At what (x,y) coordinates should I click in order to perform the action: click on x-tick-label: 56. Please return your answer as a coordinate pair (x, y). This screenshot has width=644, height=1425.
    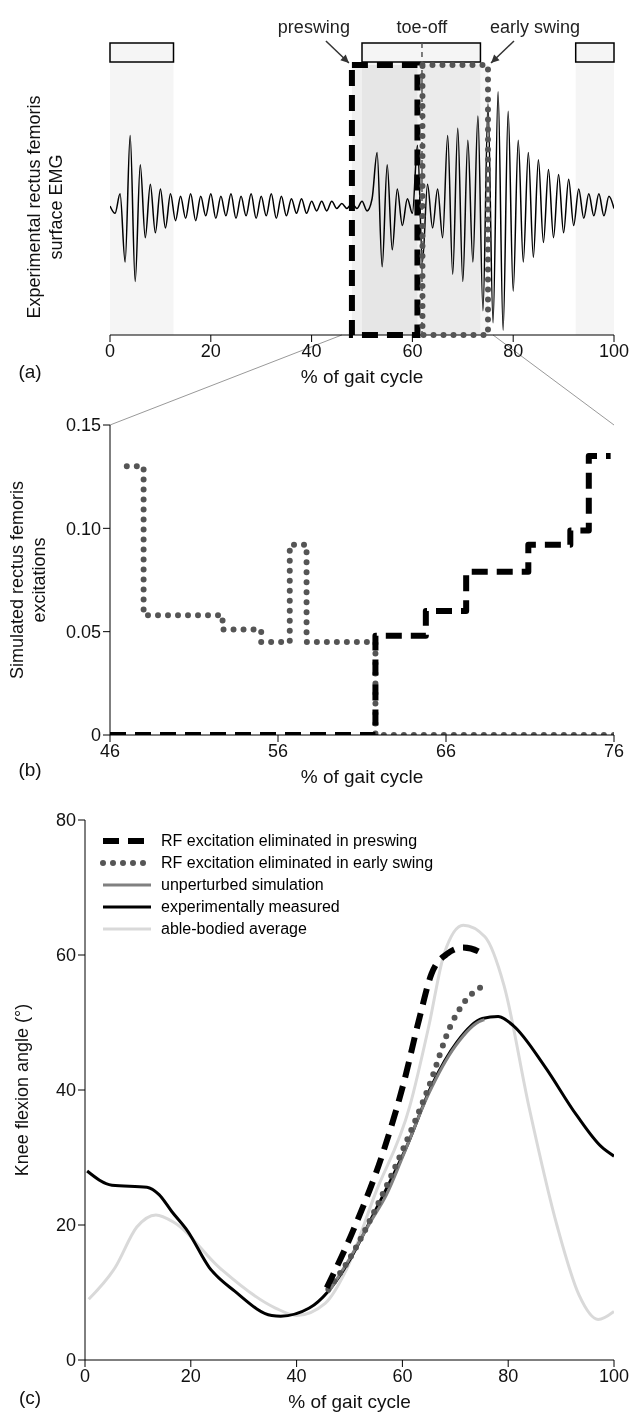
    Looking at the image, I should click on (278, 750).